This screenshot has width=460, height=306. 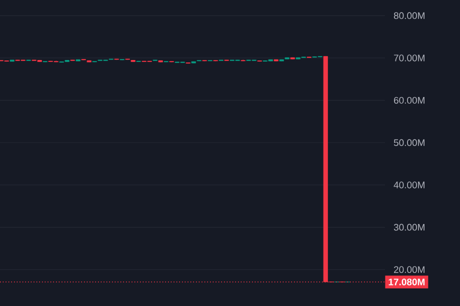 What do you see at coordinates (409, 16) in the screenshot?
I see `y-tick-label: 80.00M` at bounding box center [409, 16].